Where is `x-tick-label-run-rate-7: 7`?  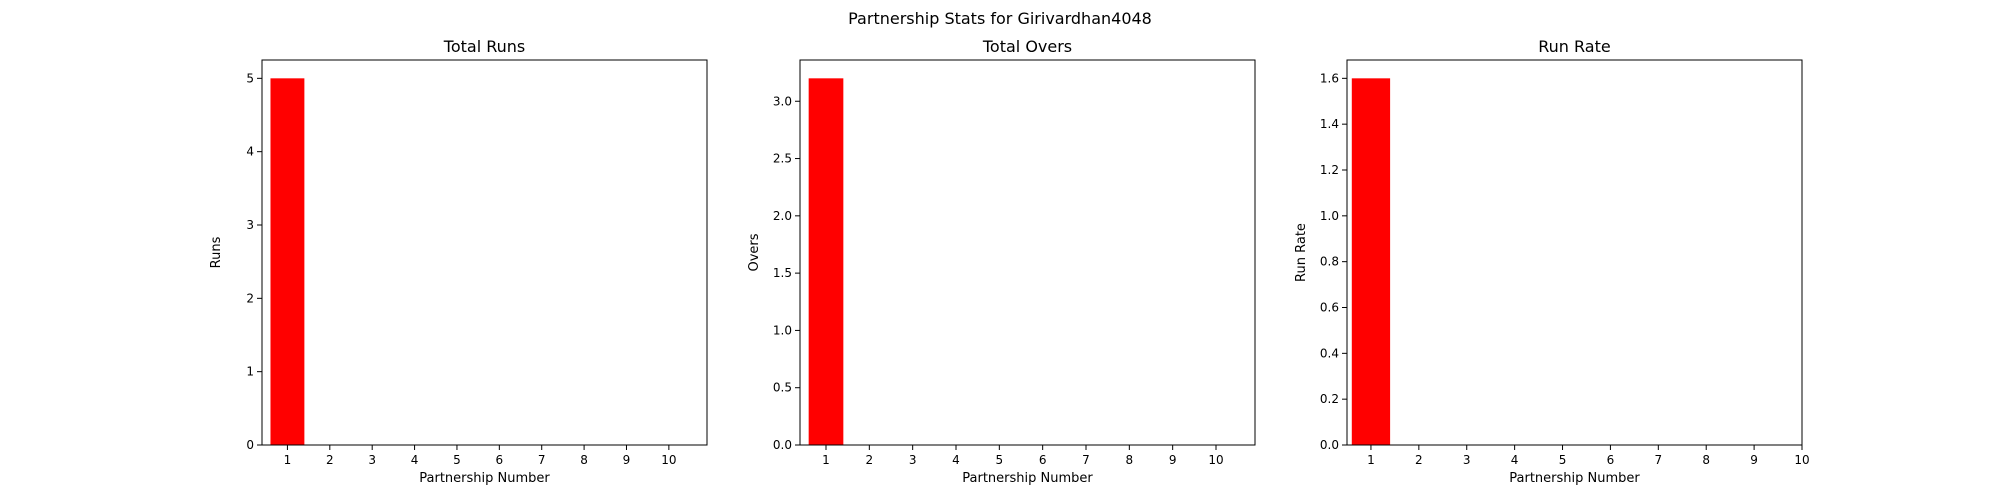 x-tick-label-run-rate-7: 7 is located at coordinates (1658, 460).